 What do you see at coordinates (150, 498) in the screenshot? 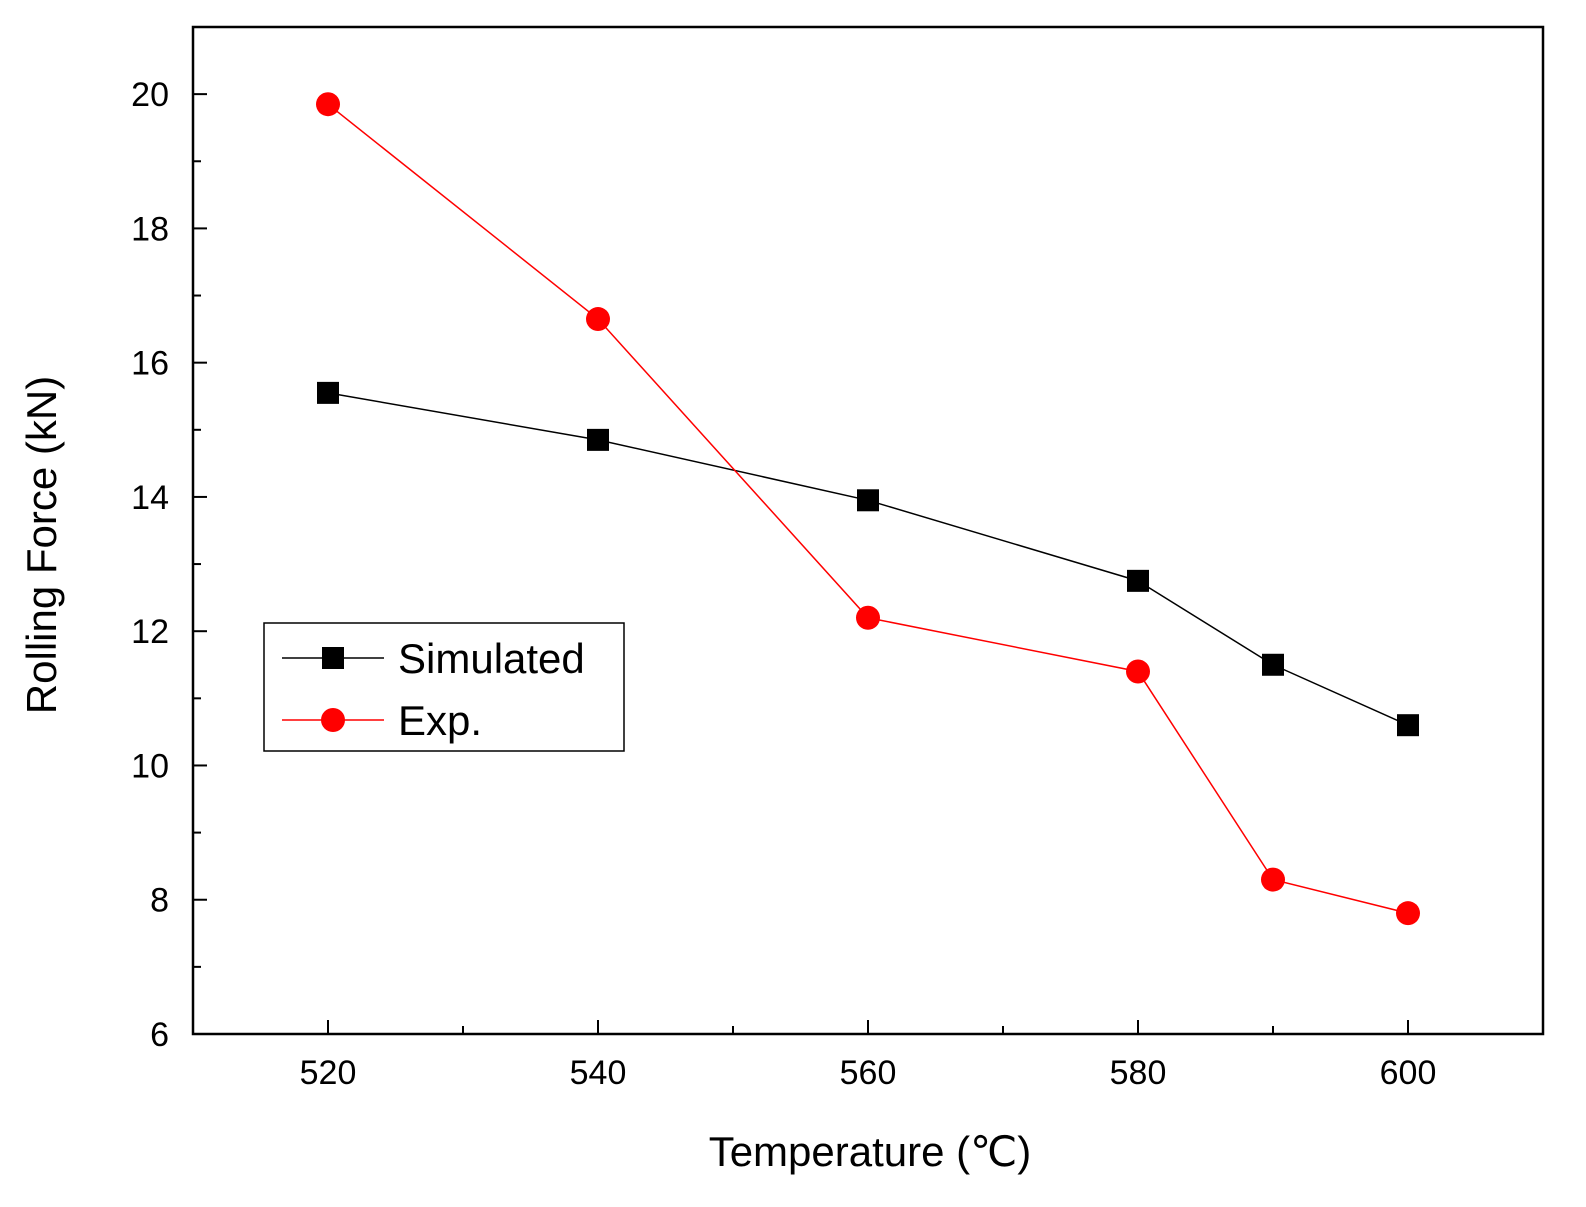
I see `y-tick-label: 14` at bounding box center [150, 498].